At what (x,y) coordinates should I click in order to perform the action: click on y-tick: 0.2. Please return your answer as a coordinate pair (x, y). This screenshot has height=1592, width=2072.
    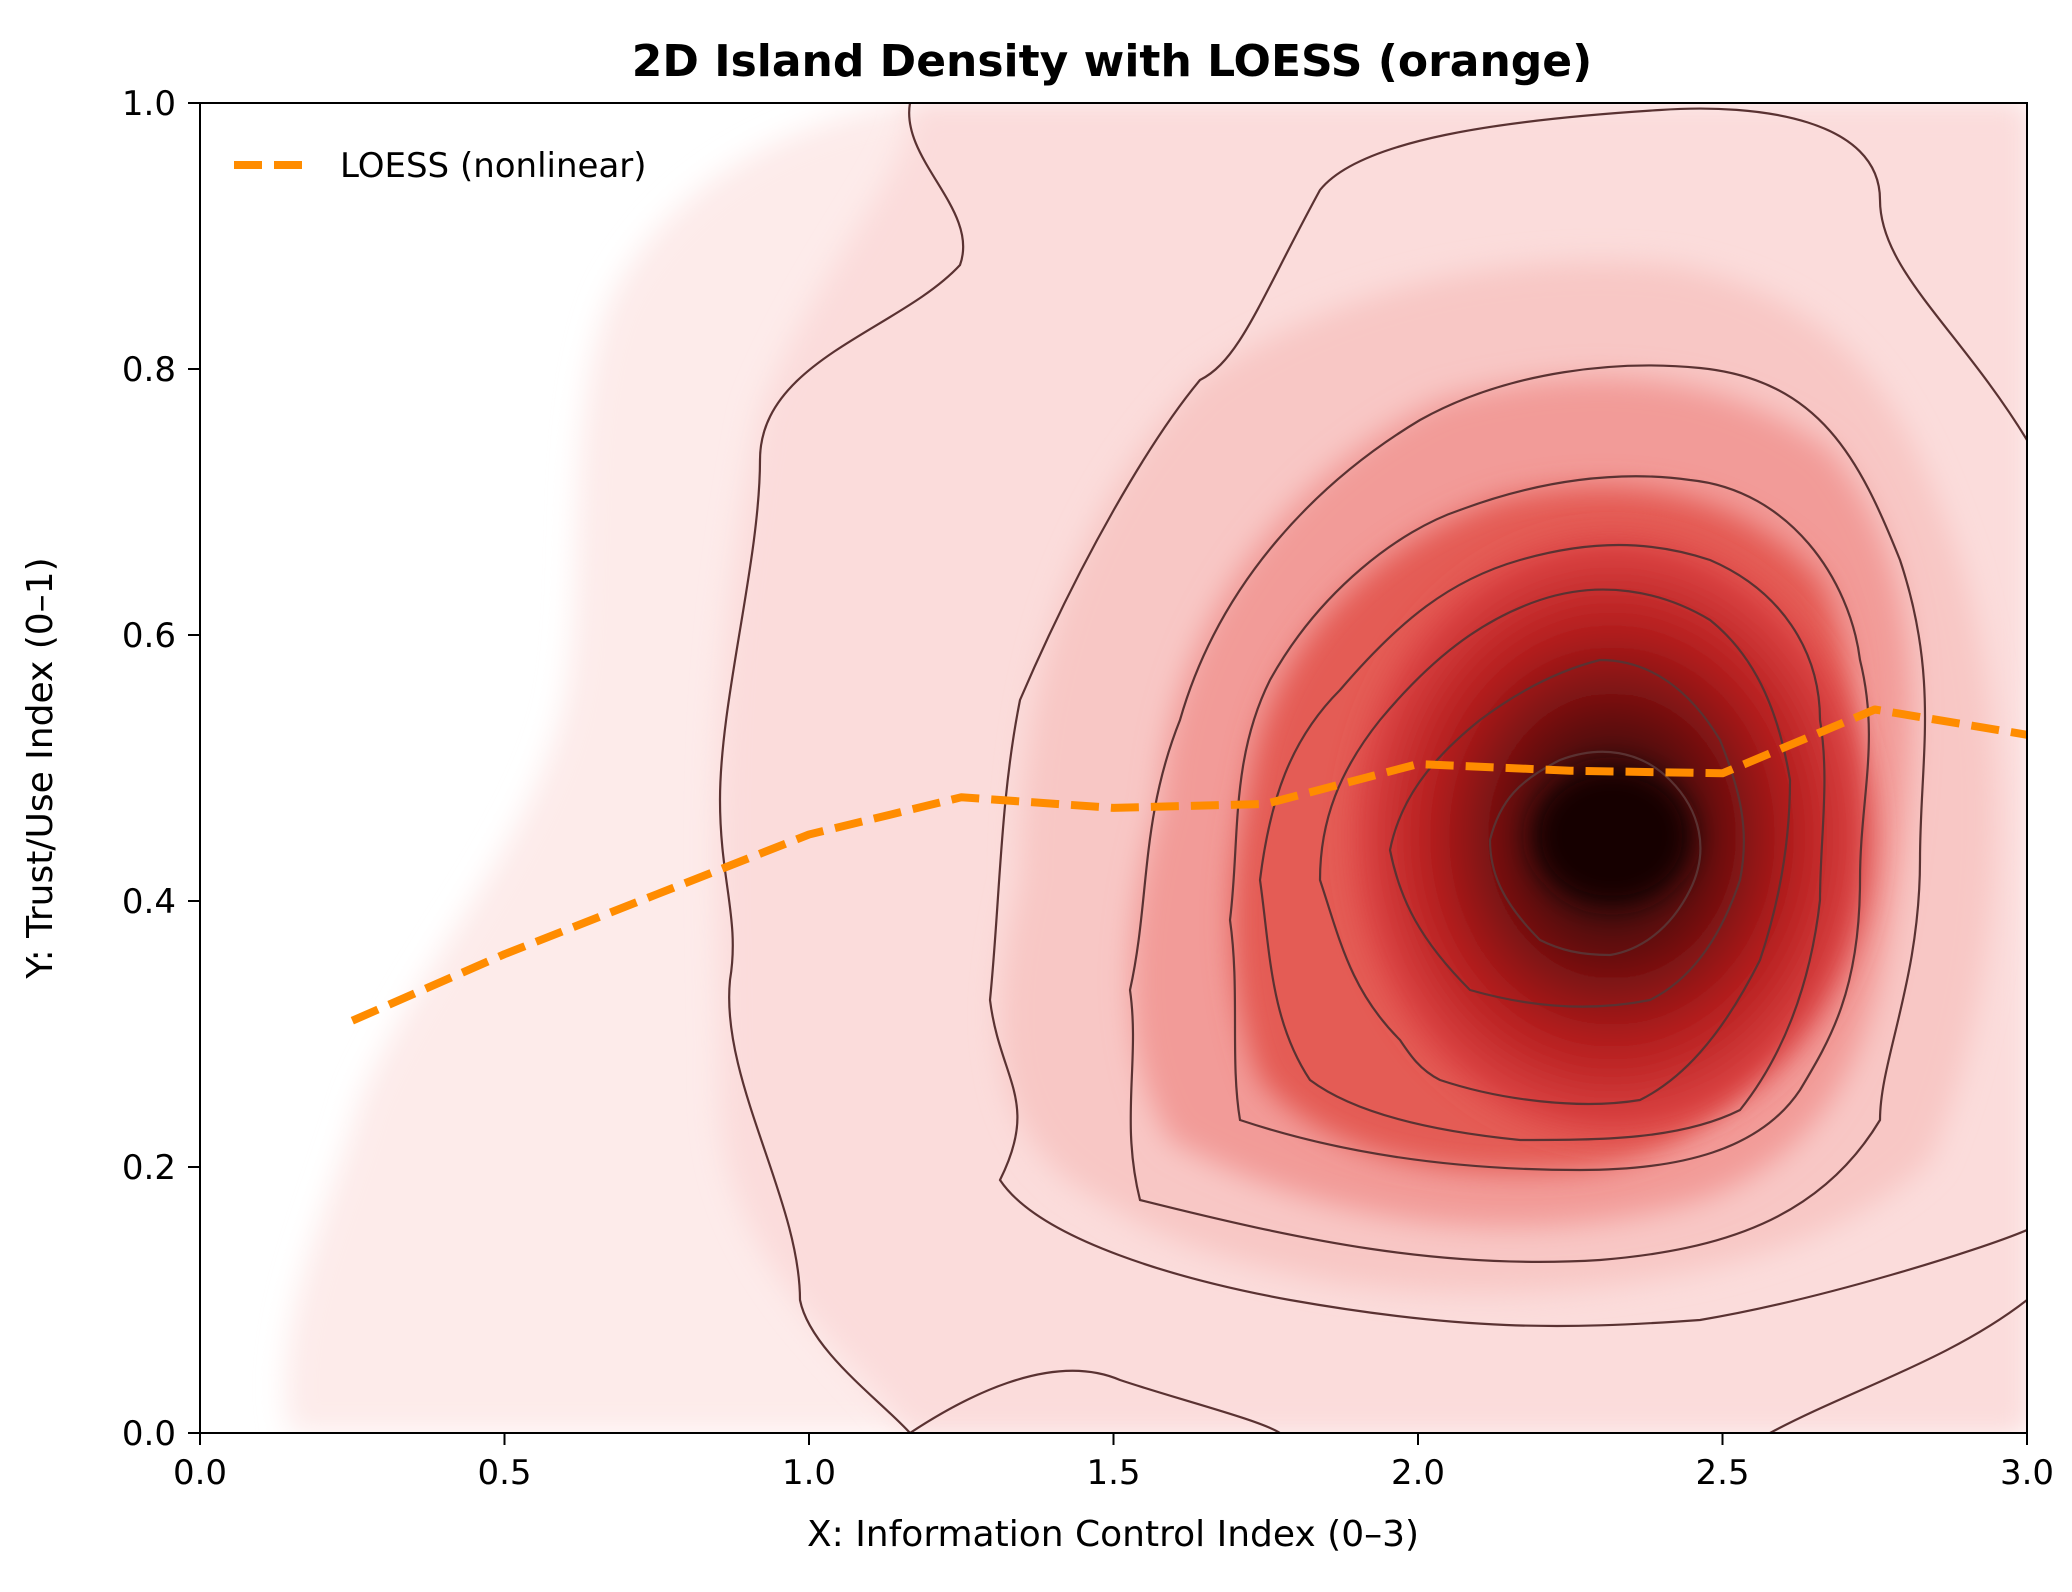
    Looking at the image, I should click on (161, 1168).